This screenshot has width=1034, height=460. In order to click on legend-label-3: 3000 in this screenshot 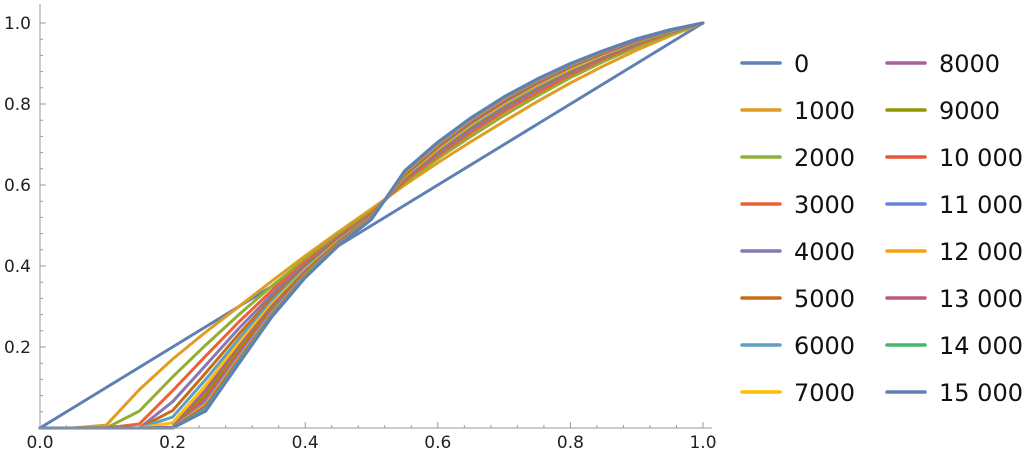, I will do `click(824, 205)`.